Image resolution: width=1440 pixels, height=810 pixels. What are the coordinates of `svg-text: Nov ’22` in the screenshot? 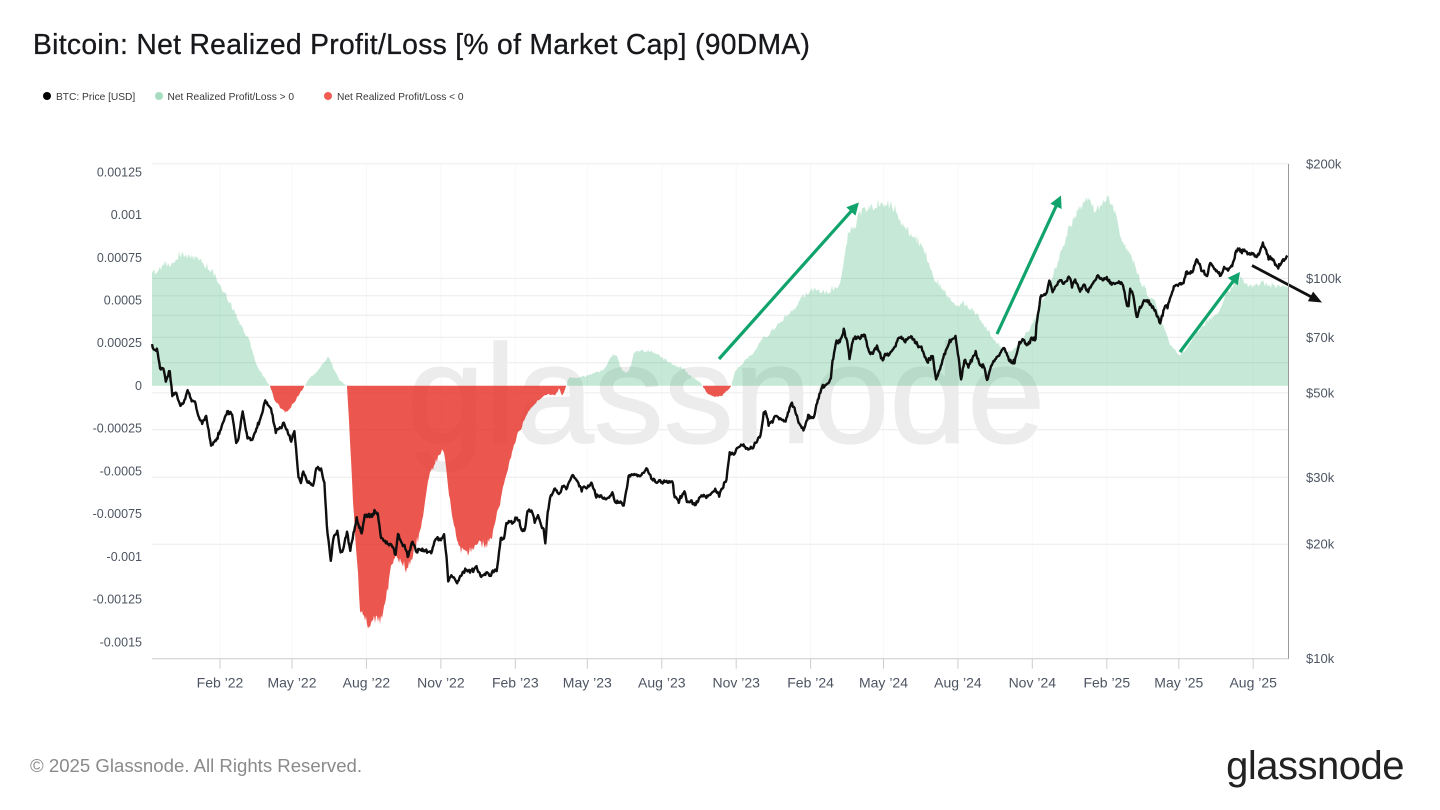 It's located at (441, 682).